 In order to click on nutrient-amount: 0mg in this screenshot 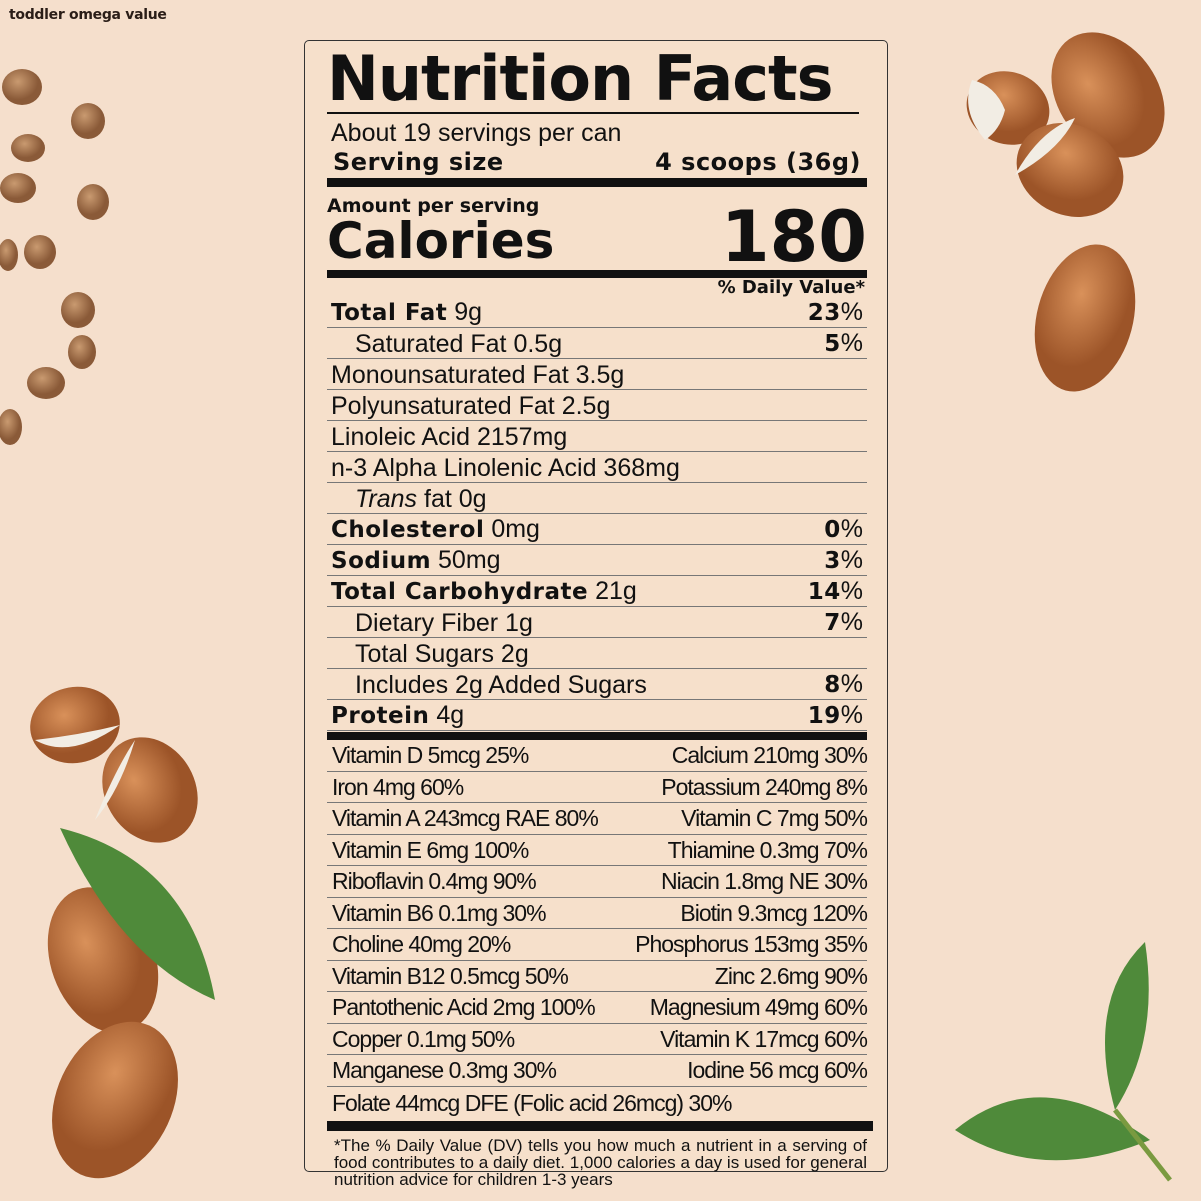, I will do `click(515, 529)`.